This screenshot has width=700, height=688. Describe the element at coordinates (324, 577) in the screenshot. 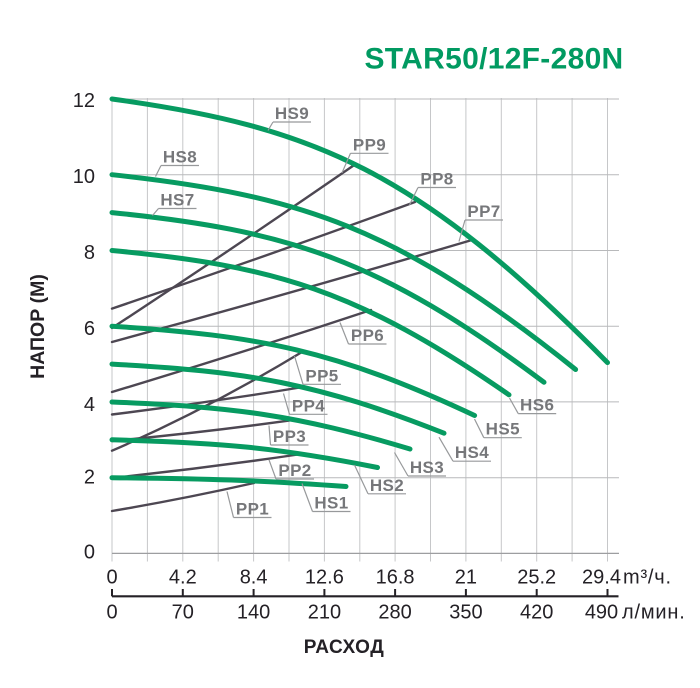

I see `svg-text: 12.6` at that location.